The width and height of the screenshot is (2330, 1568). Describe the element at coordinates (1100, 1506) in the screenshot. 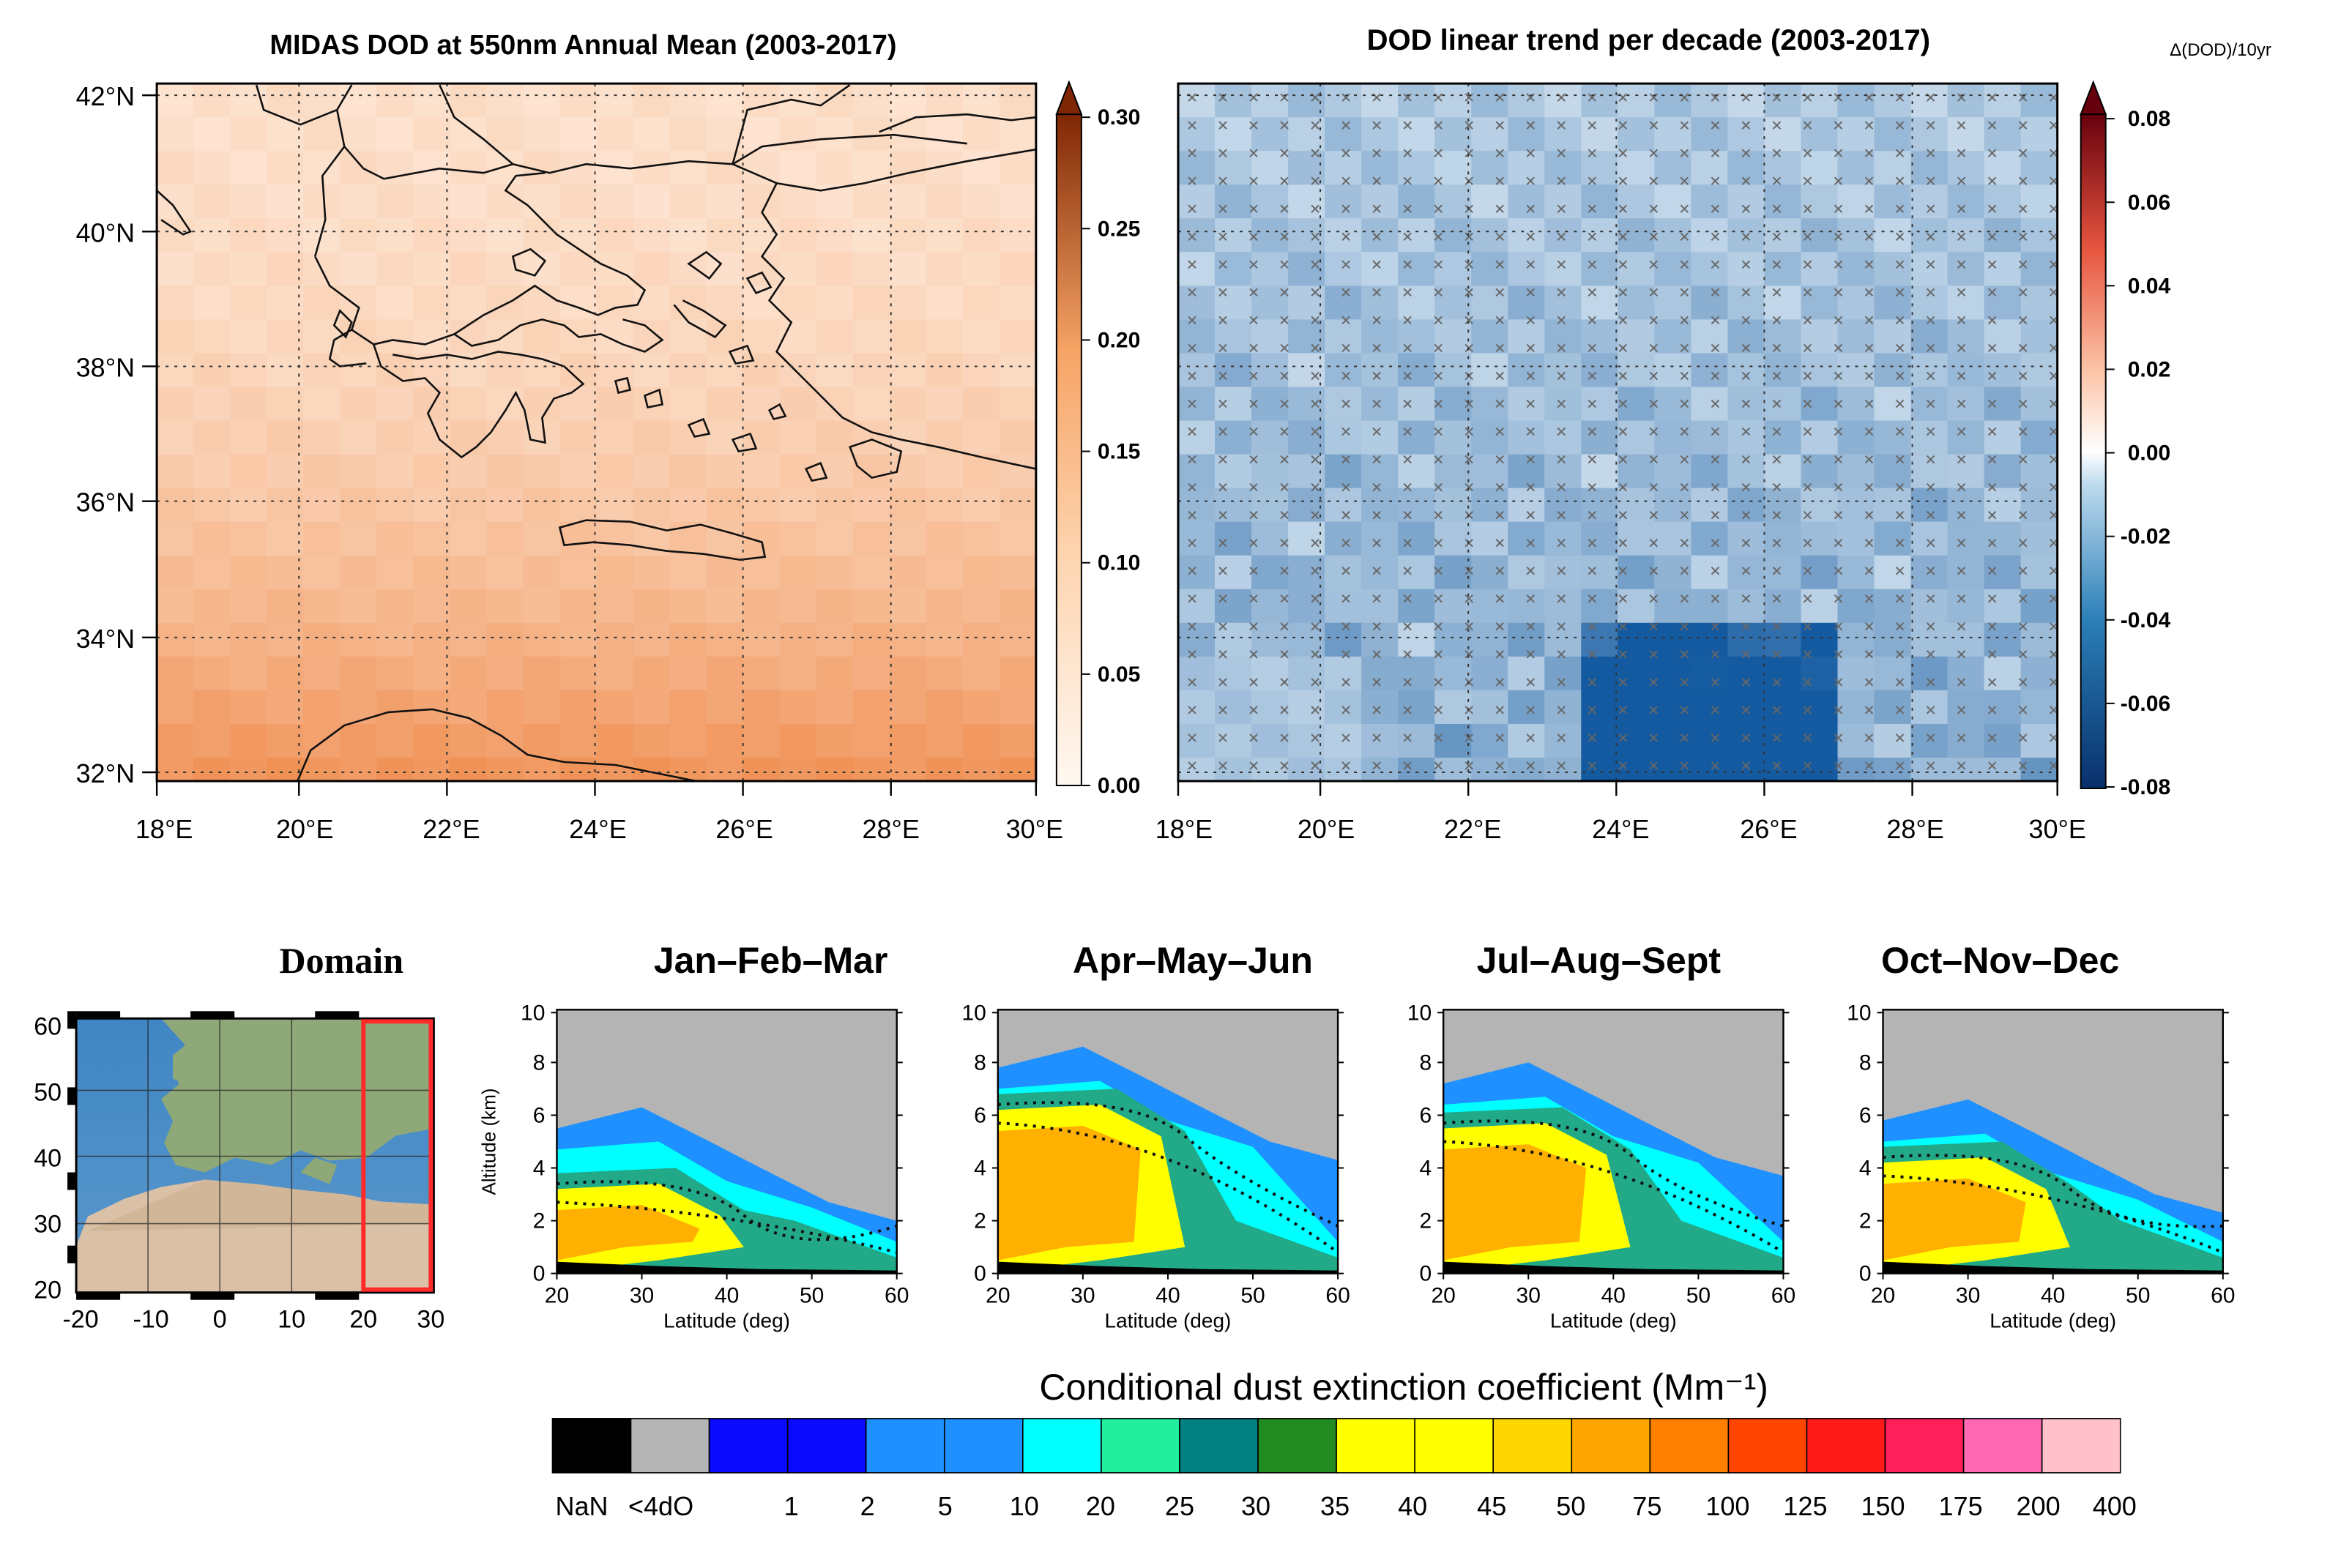

I see `legend-label: 20` at that location.